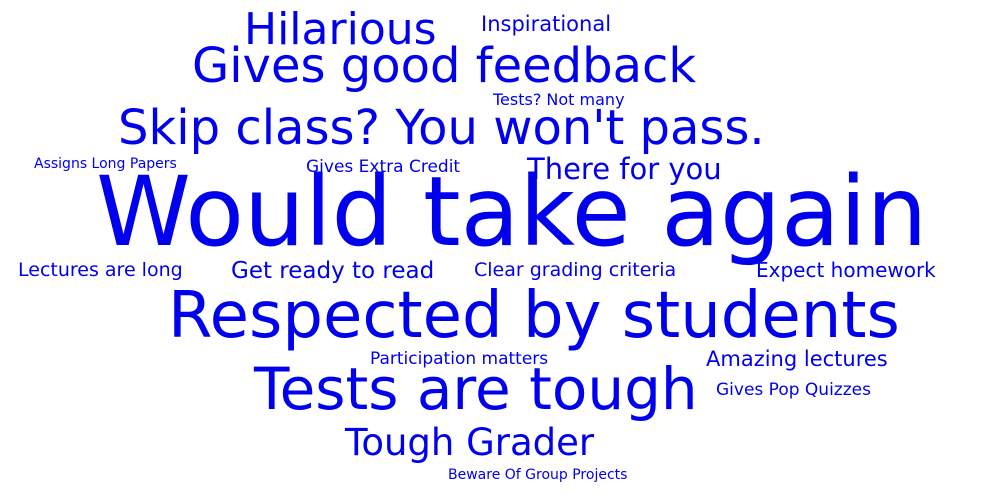  Describe the element at coordinates (846, 270) in the screenshot. I see `tag-expect-homework: Expect homework` at that location.